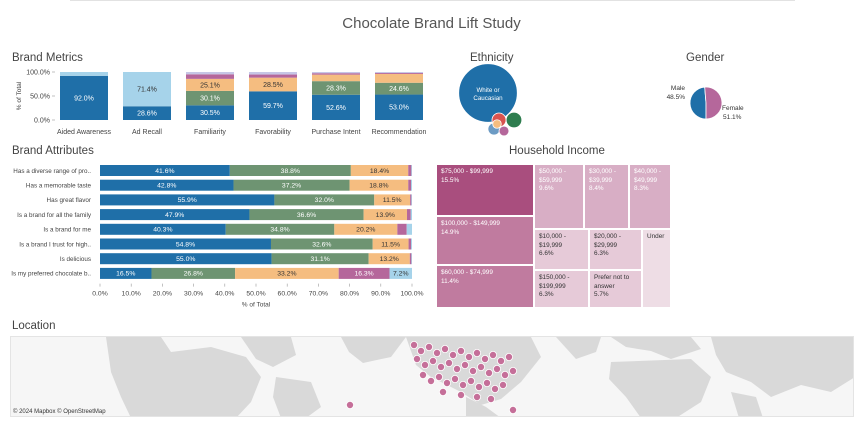 The height and width of the screenshot is (421, 863). I want to click on bar-data-label: 30.5%, so click(210, 113).